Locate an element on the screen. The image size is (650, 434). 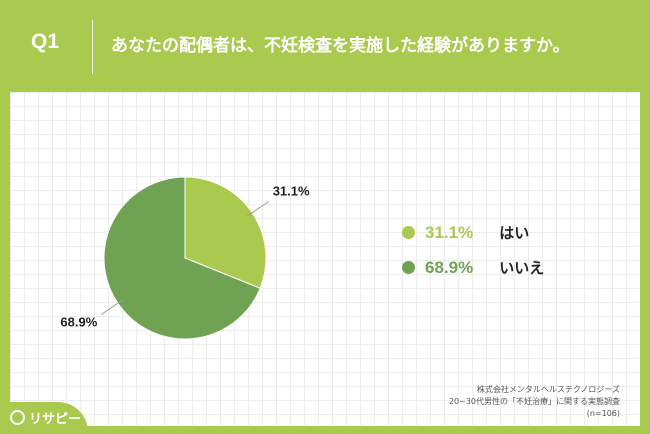
header-divider is located at coordinates (92, 47).